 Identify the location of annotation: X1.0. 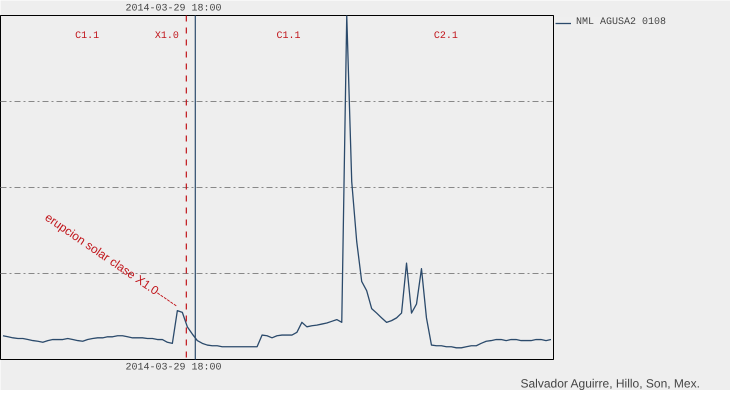
(166, 36).